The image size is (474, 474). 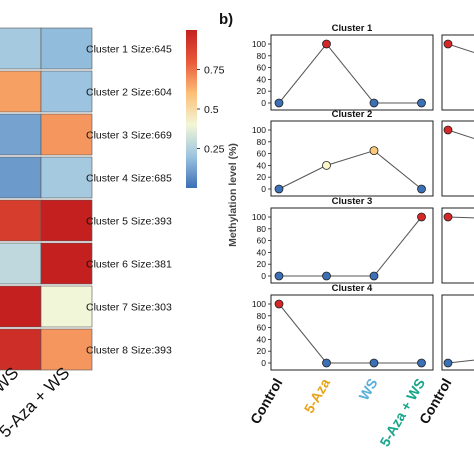 I want to click on x-category-label: WS, so click(x=367, y=390).